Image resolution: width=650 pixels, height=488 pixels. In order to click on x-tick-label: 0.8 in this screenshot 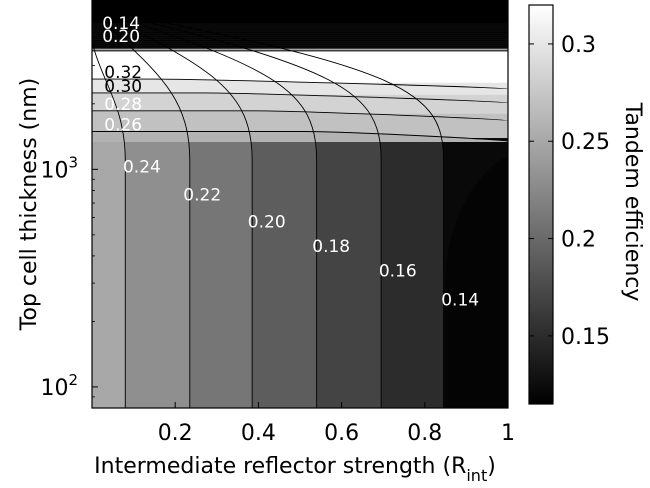, I will do `click(424, 433)`.